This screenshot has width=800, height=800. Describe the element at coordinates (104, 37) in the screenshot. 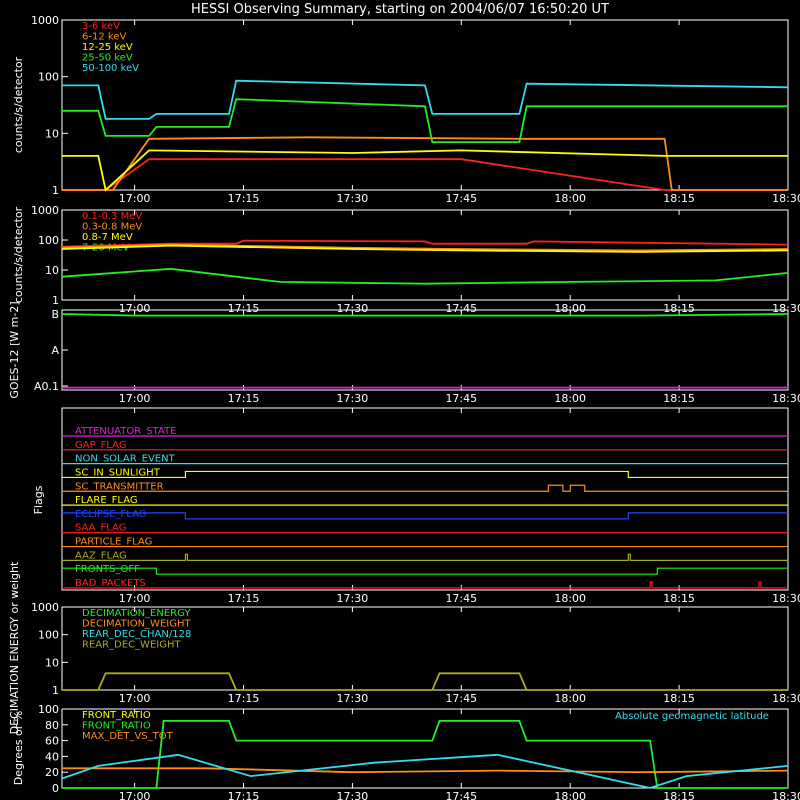

I see `legend-entry: 6-12 keV` at that location.